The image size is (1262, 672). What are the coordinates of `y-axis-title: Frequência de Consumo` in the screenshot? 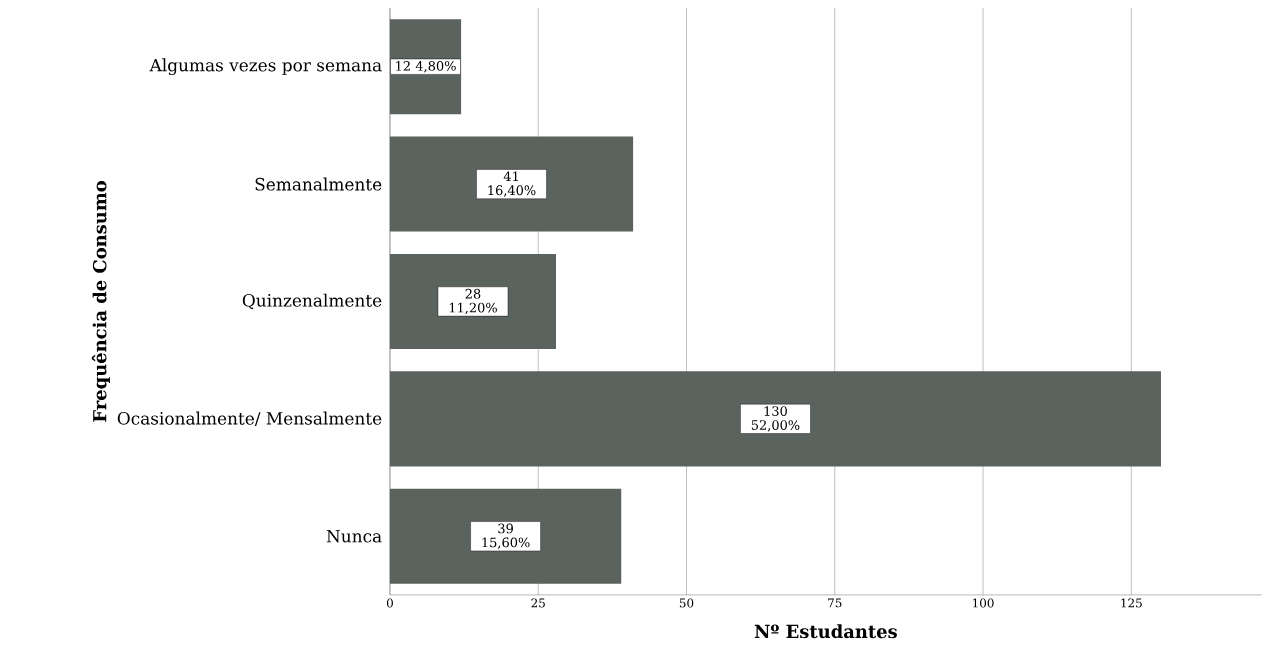 It's located at (100, 301).